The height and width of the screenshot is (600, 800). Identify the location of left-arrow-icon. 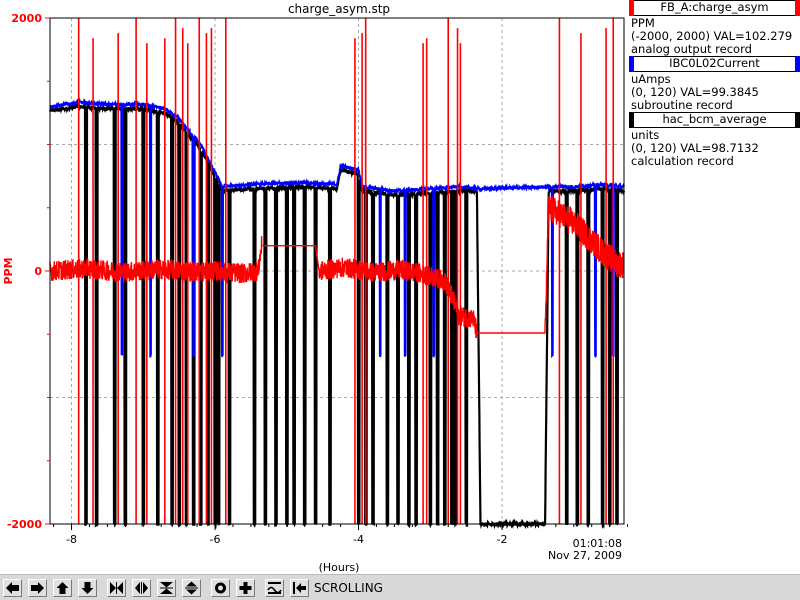
(12, 588).